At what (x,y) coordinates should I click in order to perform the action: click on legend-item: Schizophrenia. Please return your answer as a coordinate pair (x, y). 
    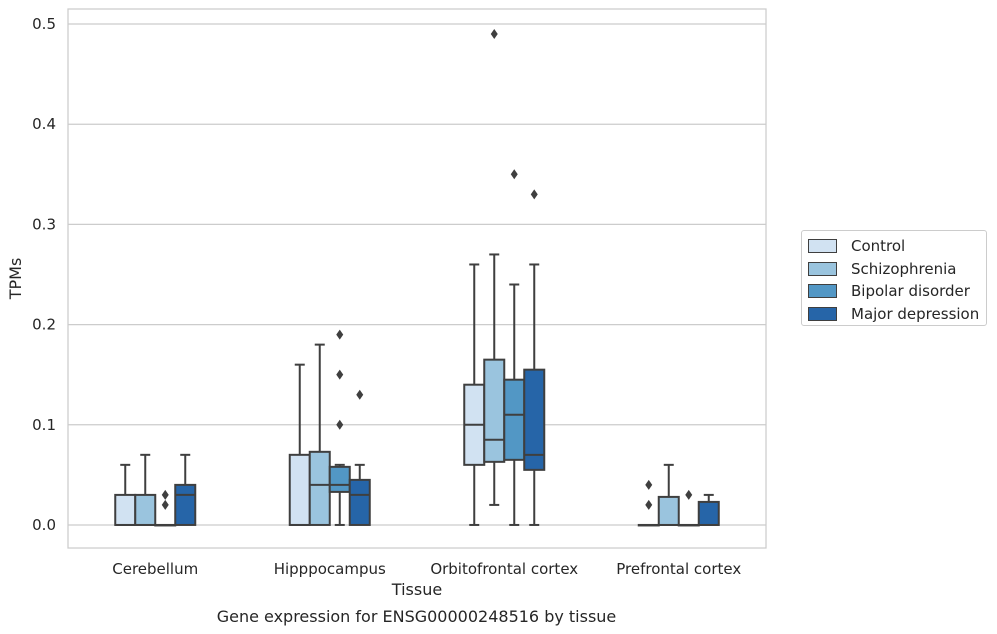
    Looking at the image, I should click on (897, 269).